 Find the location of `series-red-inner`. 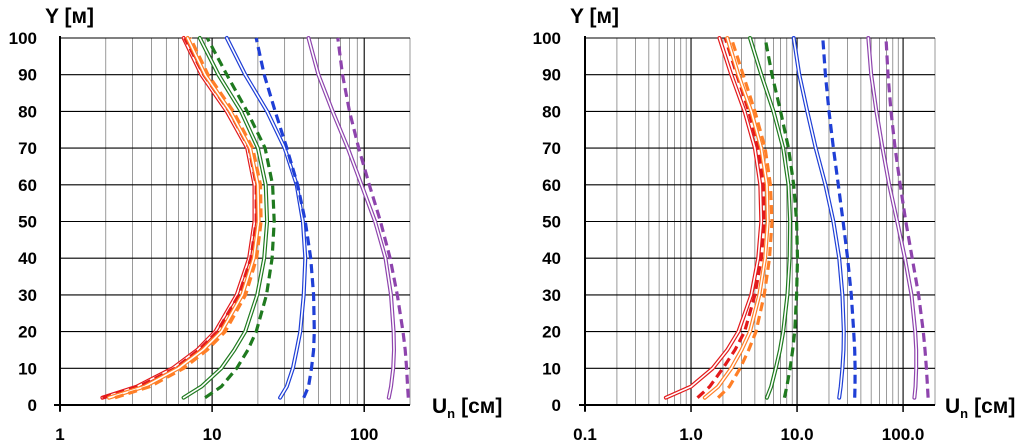

series-red-inner is located at coordinates (714, 218).